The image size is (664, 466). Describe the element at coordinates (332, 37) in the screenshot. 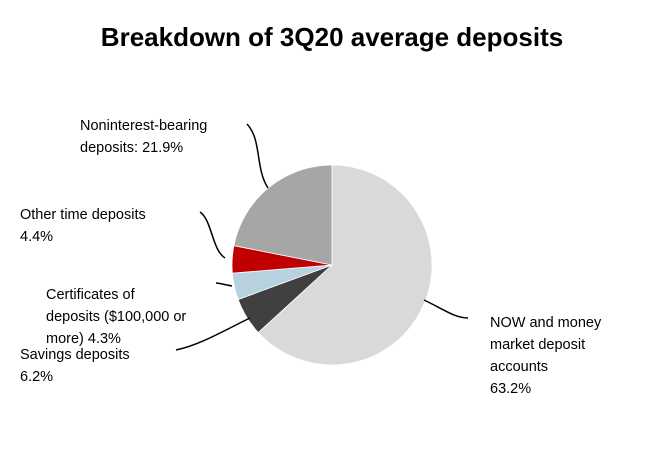

I see `chart-title: Breakdown of 3Q20 average deposits` at that location.